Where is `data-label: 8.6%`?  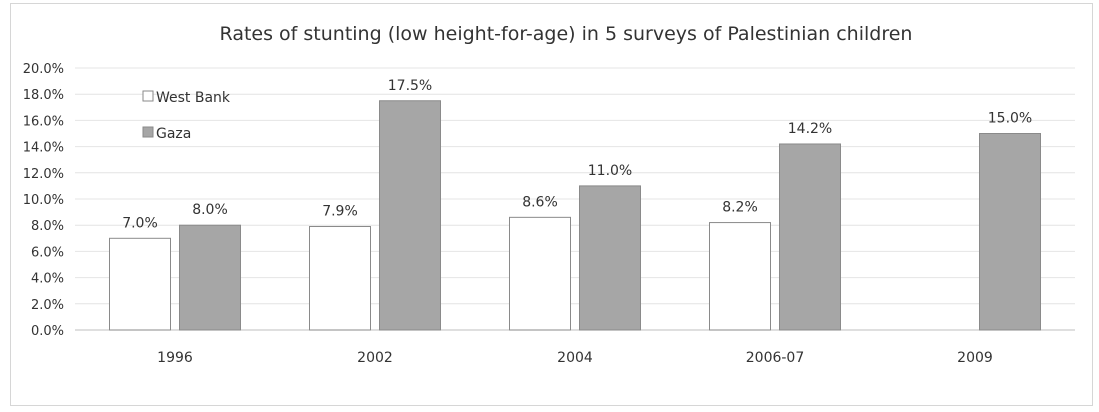
data-label: 8.6% is located at coordinates (540, 202).